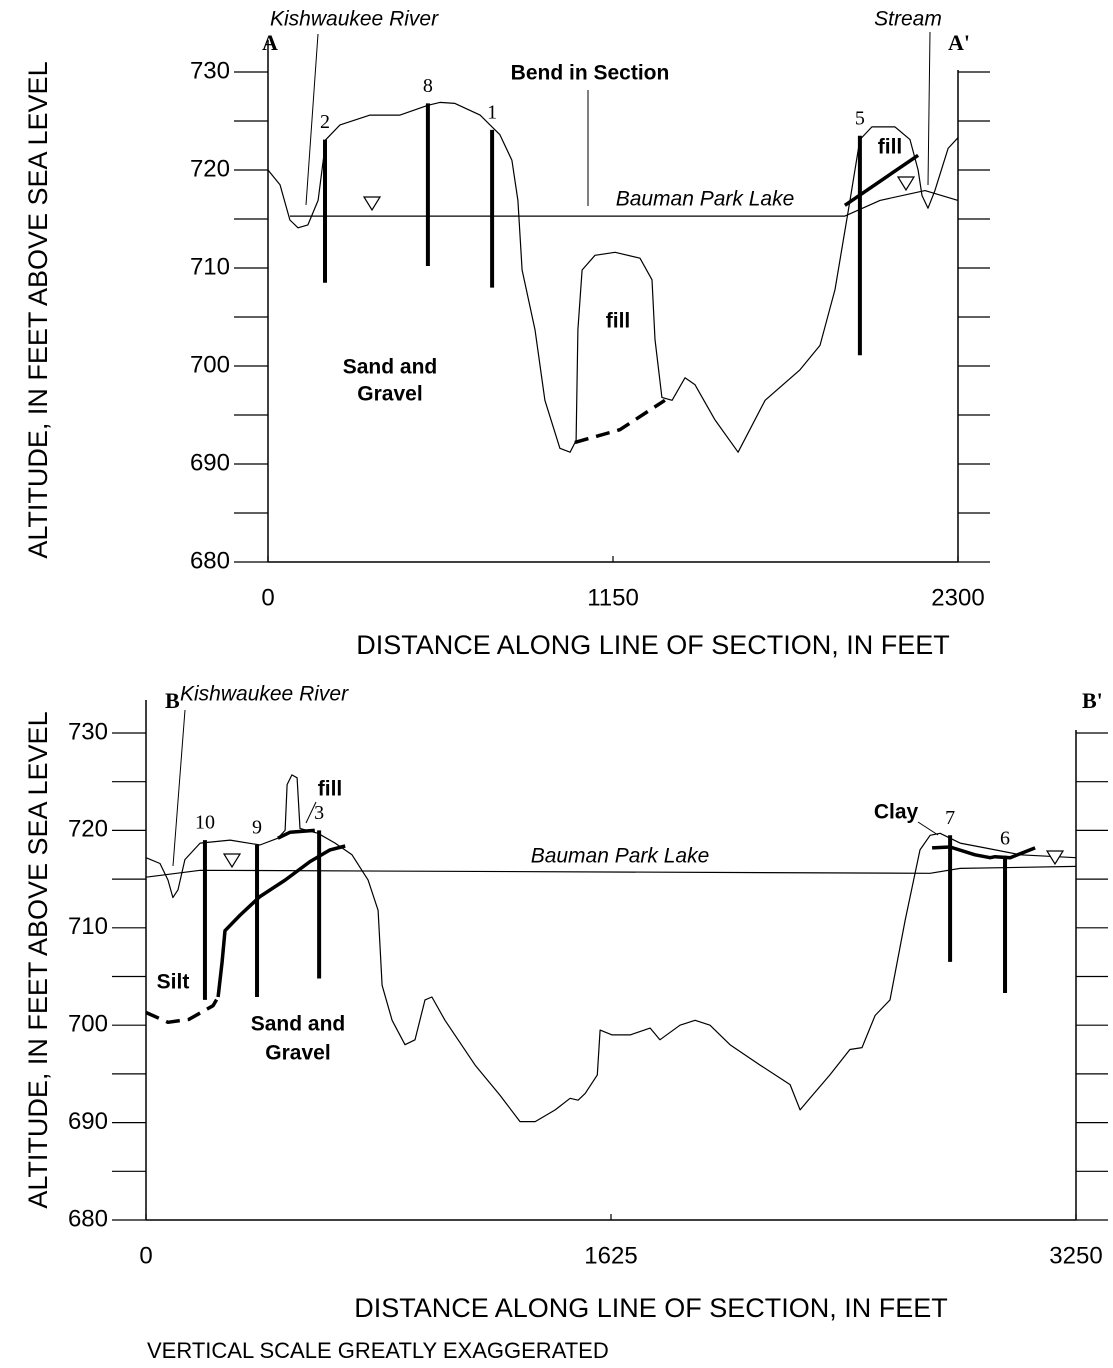 This screenshot has height=1368, width=1113. What do you see at coordinates (610, 1255) in the screenshot?
I see `x-tick-label: 1625` at bounding box center [610, 1255].